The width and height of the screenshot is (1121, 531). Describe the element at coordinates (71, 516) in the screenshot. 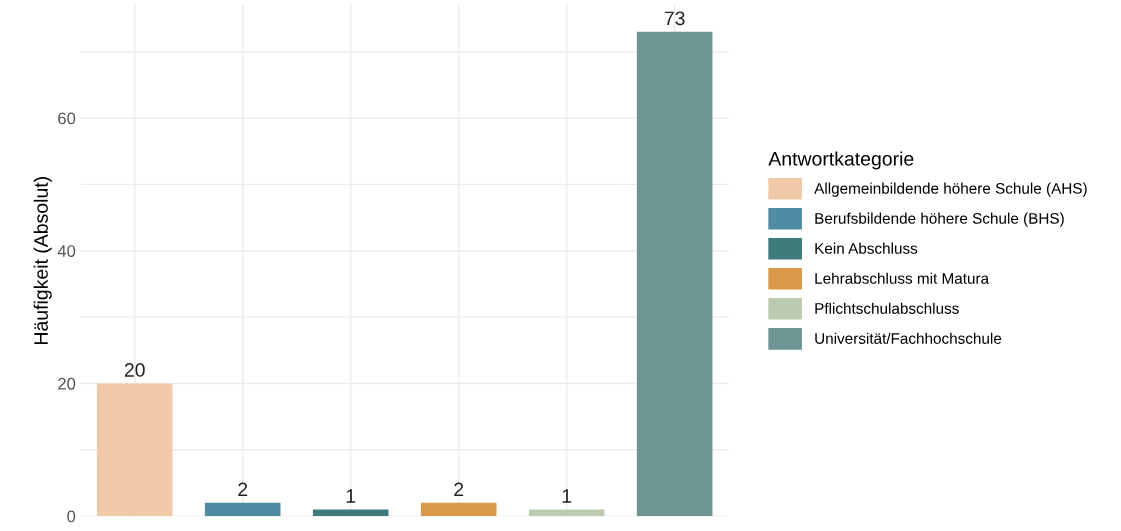

I see `y-tick-label: 0` at that location.